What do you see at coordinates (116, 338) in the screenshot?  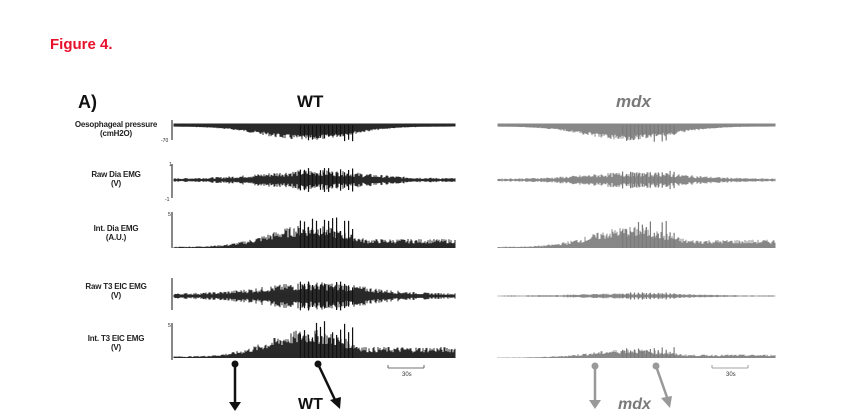 I see `row-label-line1: Int. T3 EIC EMG` at bounding box center [116, 338].